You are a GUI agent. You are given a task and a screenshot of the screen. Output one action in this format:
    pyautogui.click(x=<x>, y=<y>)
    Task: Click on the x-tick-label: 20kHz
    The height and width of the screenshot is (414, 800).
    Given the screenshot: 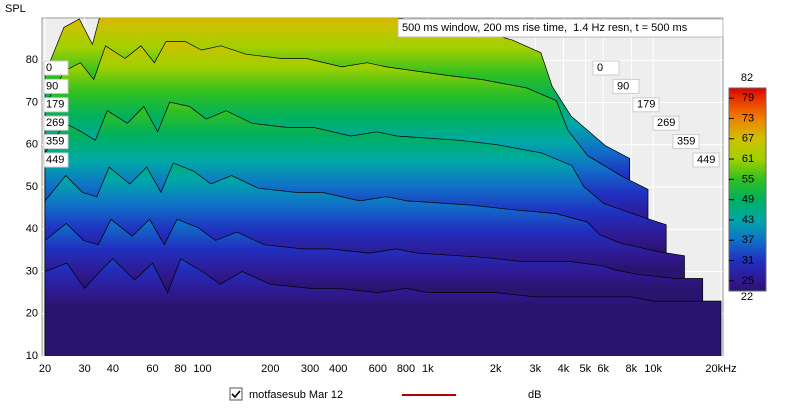 What is the action you would take?
    pyautogui.click(x=720, y=369)
    